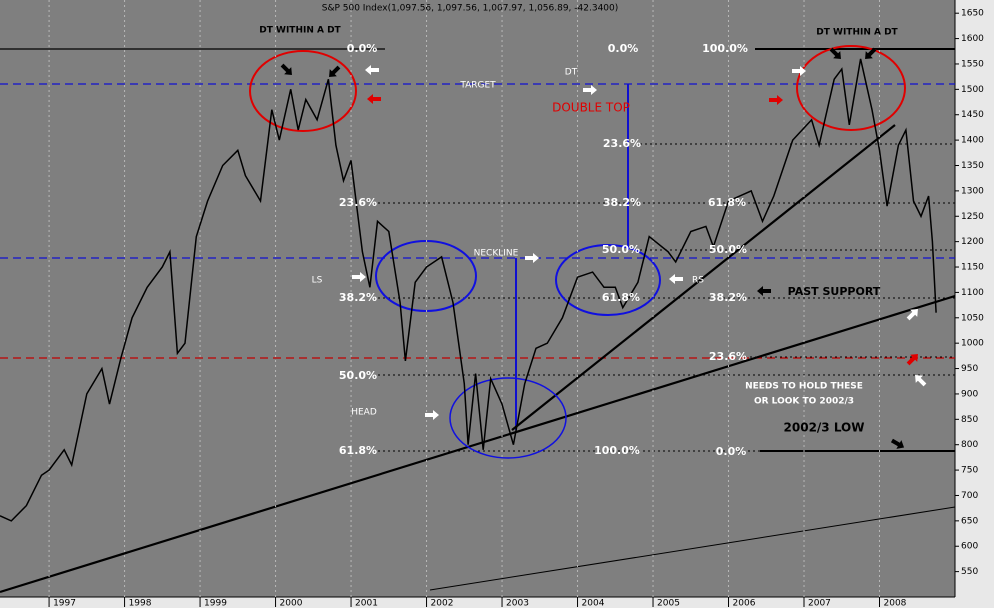  I want to click on x-tick-label: 2004, so click(593, 603).